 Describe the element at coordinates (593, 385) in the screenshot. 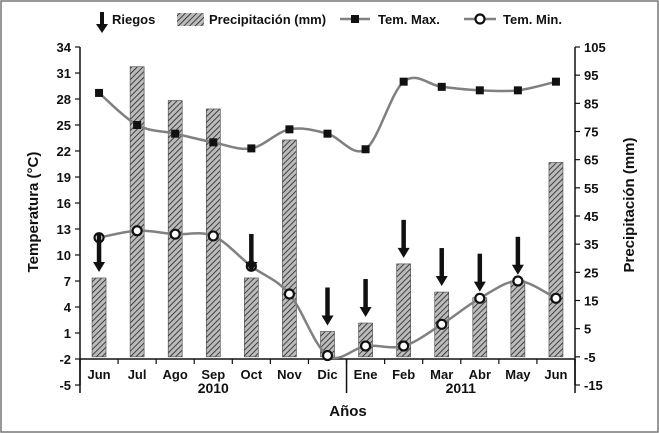

I see `right-tick-label: -15` at that location.